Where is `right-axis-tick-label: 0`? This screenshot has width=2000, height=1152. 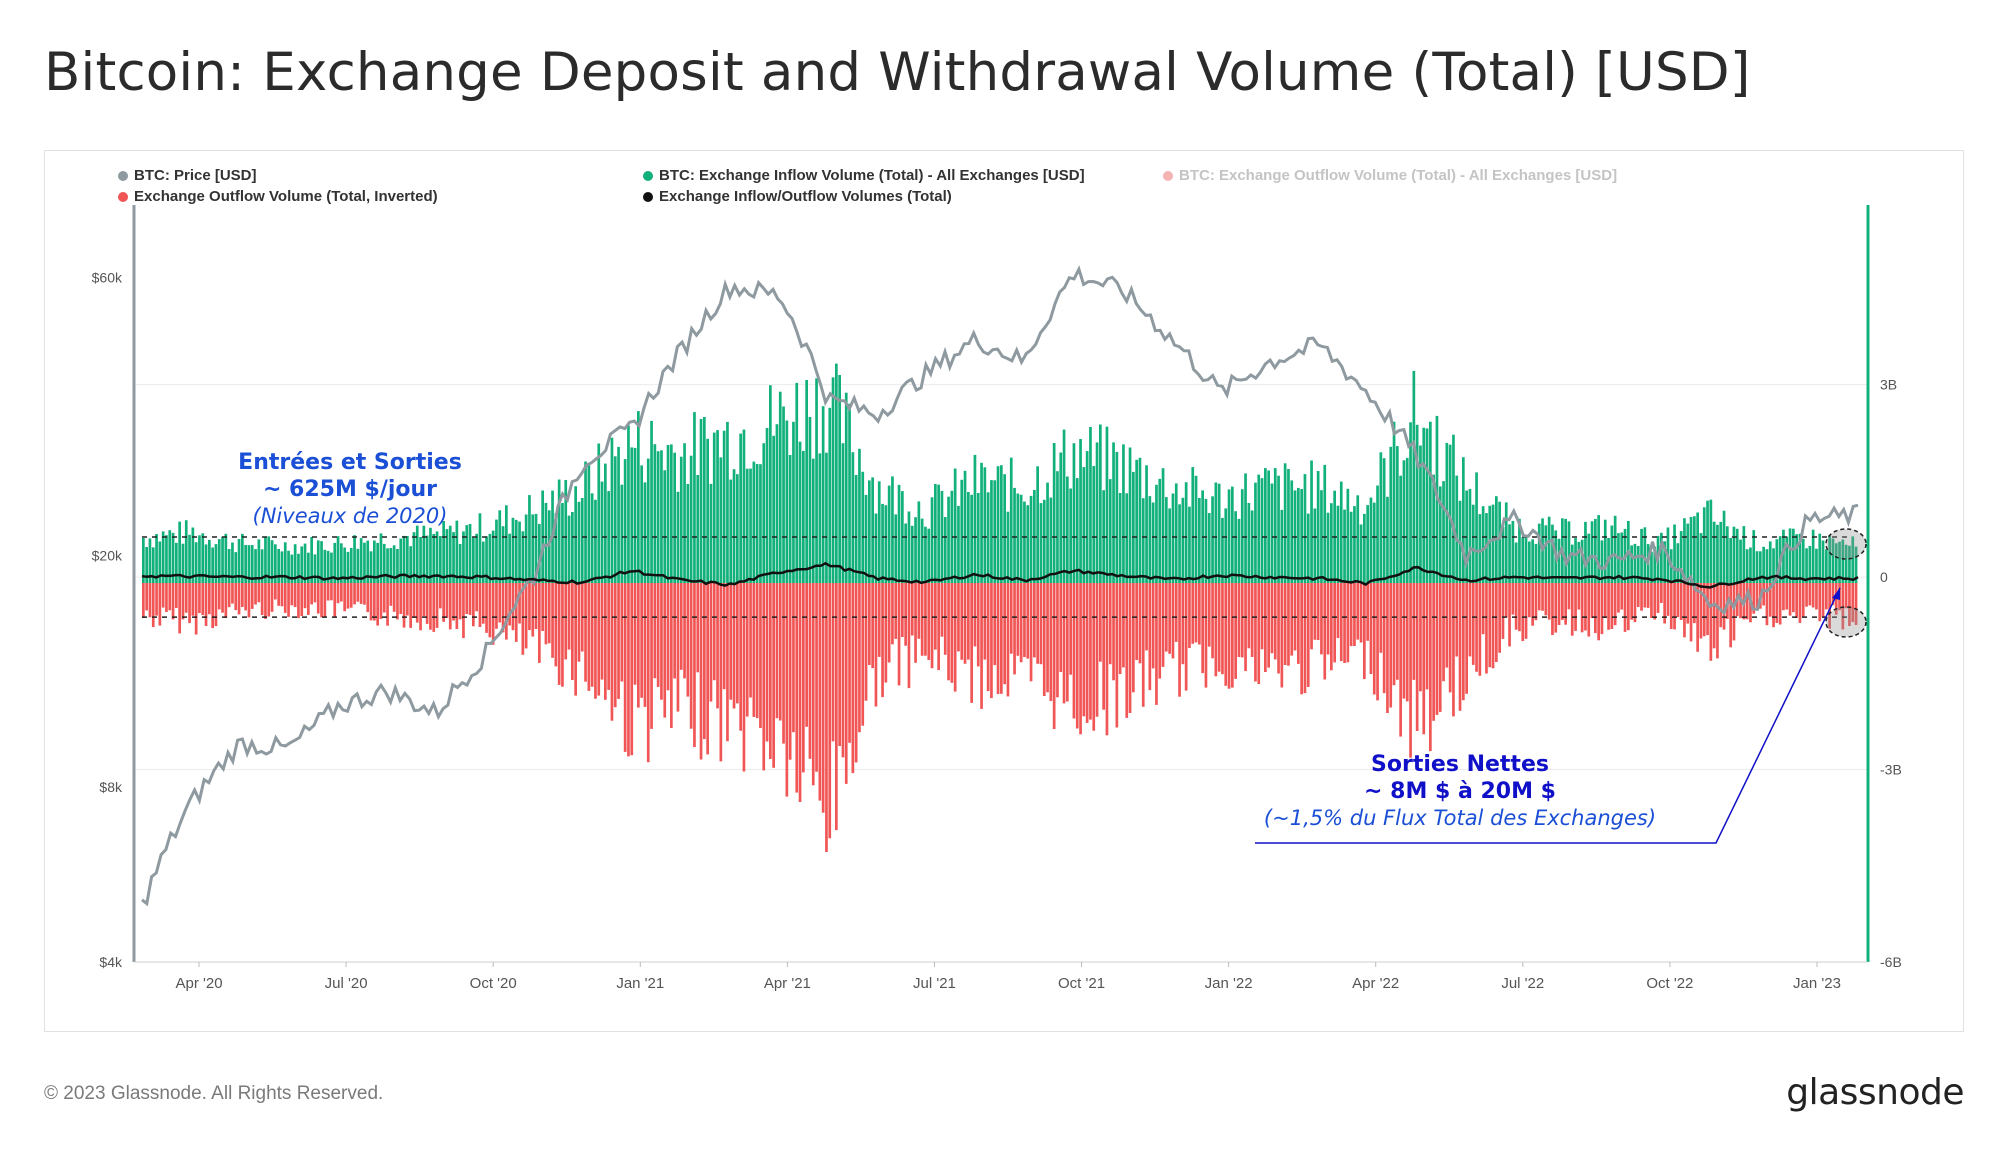
right-axis-tick-label: 0 is located at coordinates (1884, 577).